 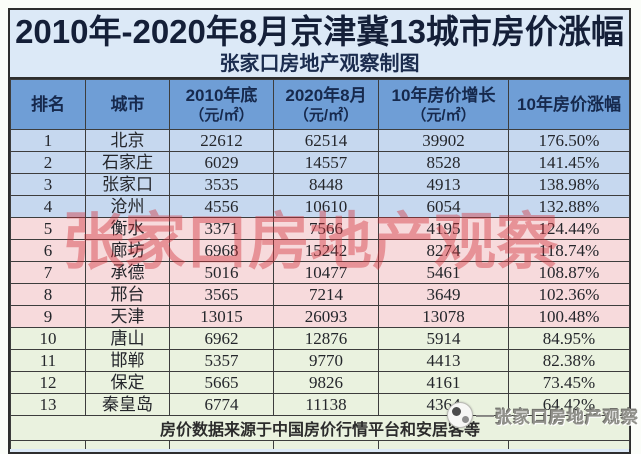 What do you see at coordinates (221, 140) in the screenshot?
I see `cell-p2010: 22612` at bounding box center [221, 140].